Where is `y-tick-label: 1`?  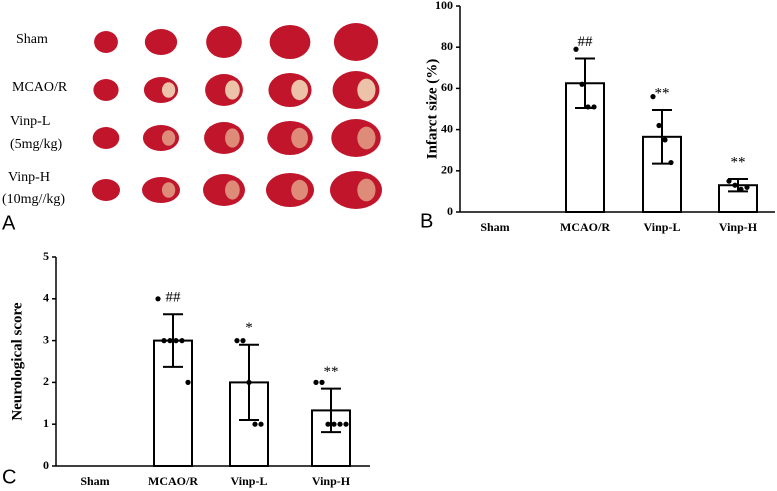 y-tick-label: 1 is located at coordinates (46, 423).